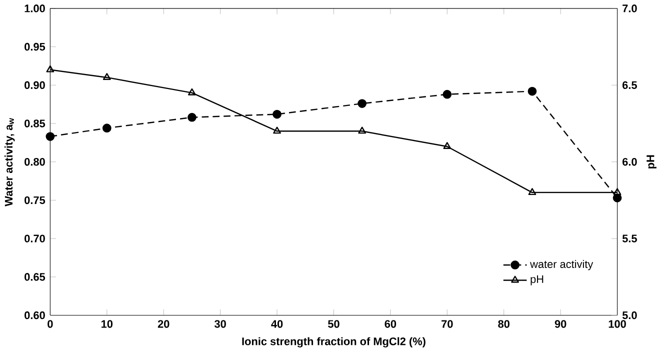  What do you see at coordinates (35, 200) in the screenshot?
I see `y-tick-label: 0.75` at bounding box center [35, 200].